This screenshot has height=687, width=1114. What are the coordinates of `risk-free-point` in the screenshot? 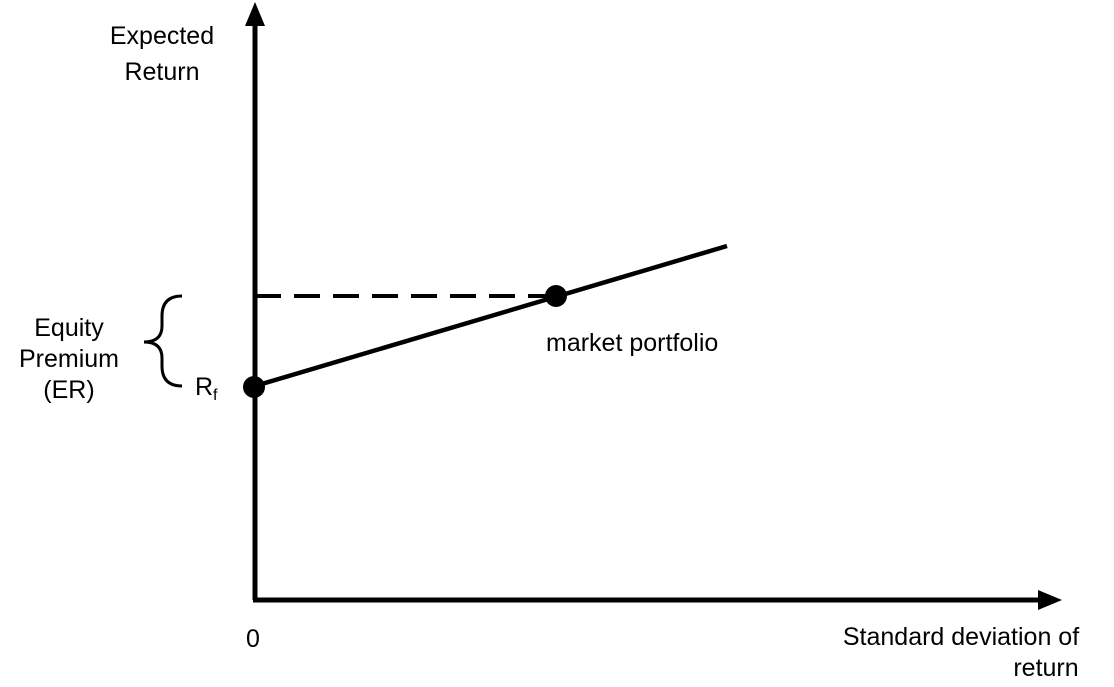 It's located at (254, 387).